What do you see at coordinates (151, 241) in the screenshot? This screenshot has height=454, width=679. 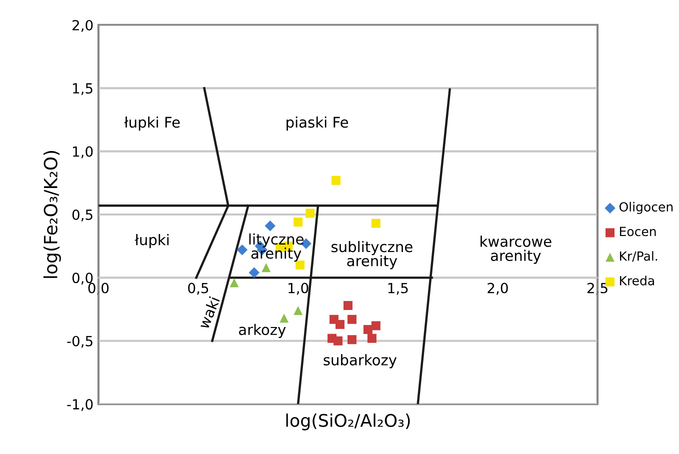 I see `annotation: łupki` at bounding box center [151, 241].